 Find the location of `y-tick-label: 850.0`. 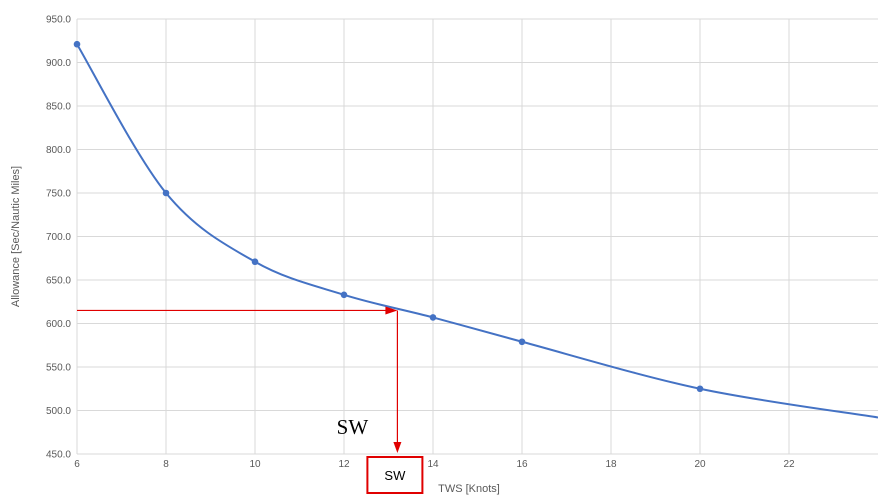

y-tick-label: 850.0 is located at coordinates (58, 107).